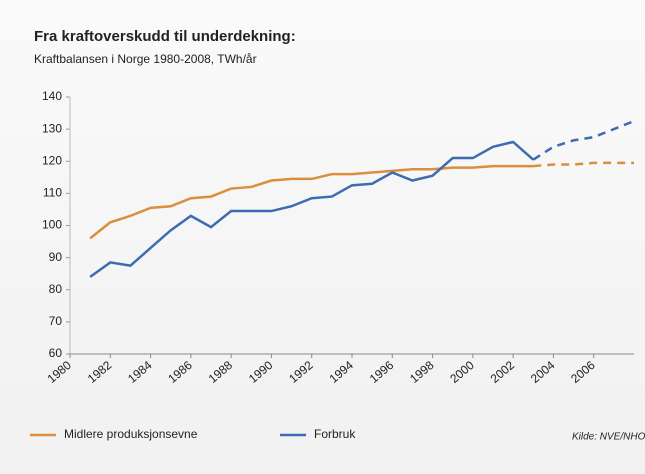 Image resolution: width=645 pixels, height=474 pixels. What do you see at coordinates (261, 372) in the screenshot?
I see `x-tick-label: 1990` at bounding box center [261, 372].